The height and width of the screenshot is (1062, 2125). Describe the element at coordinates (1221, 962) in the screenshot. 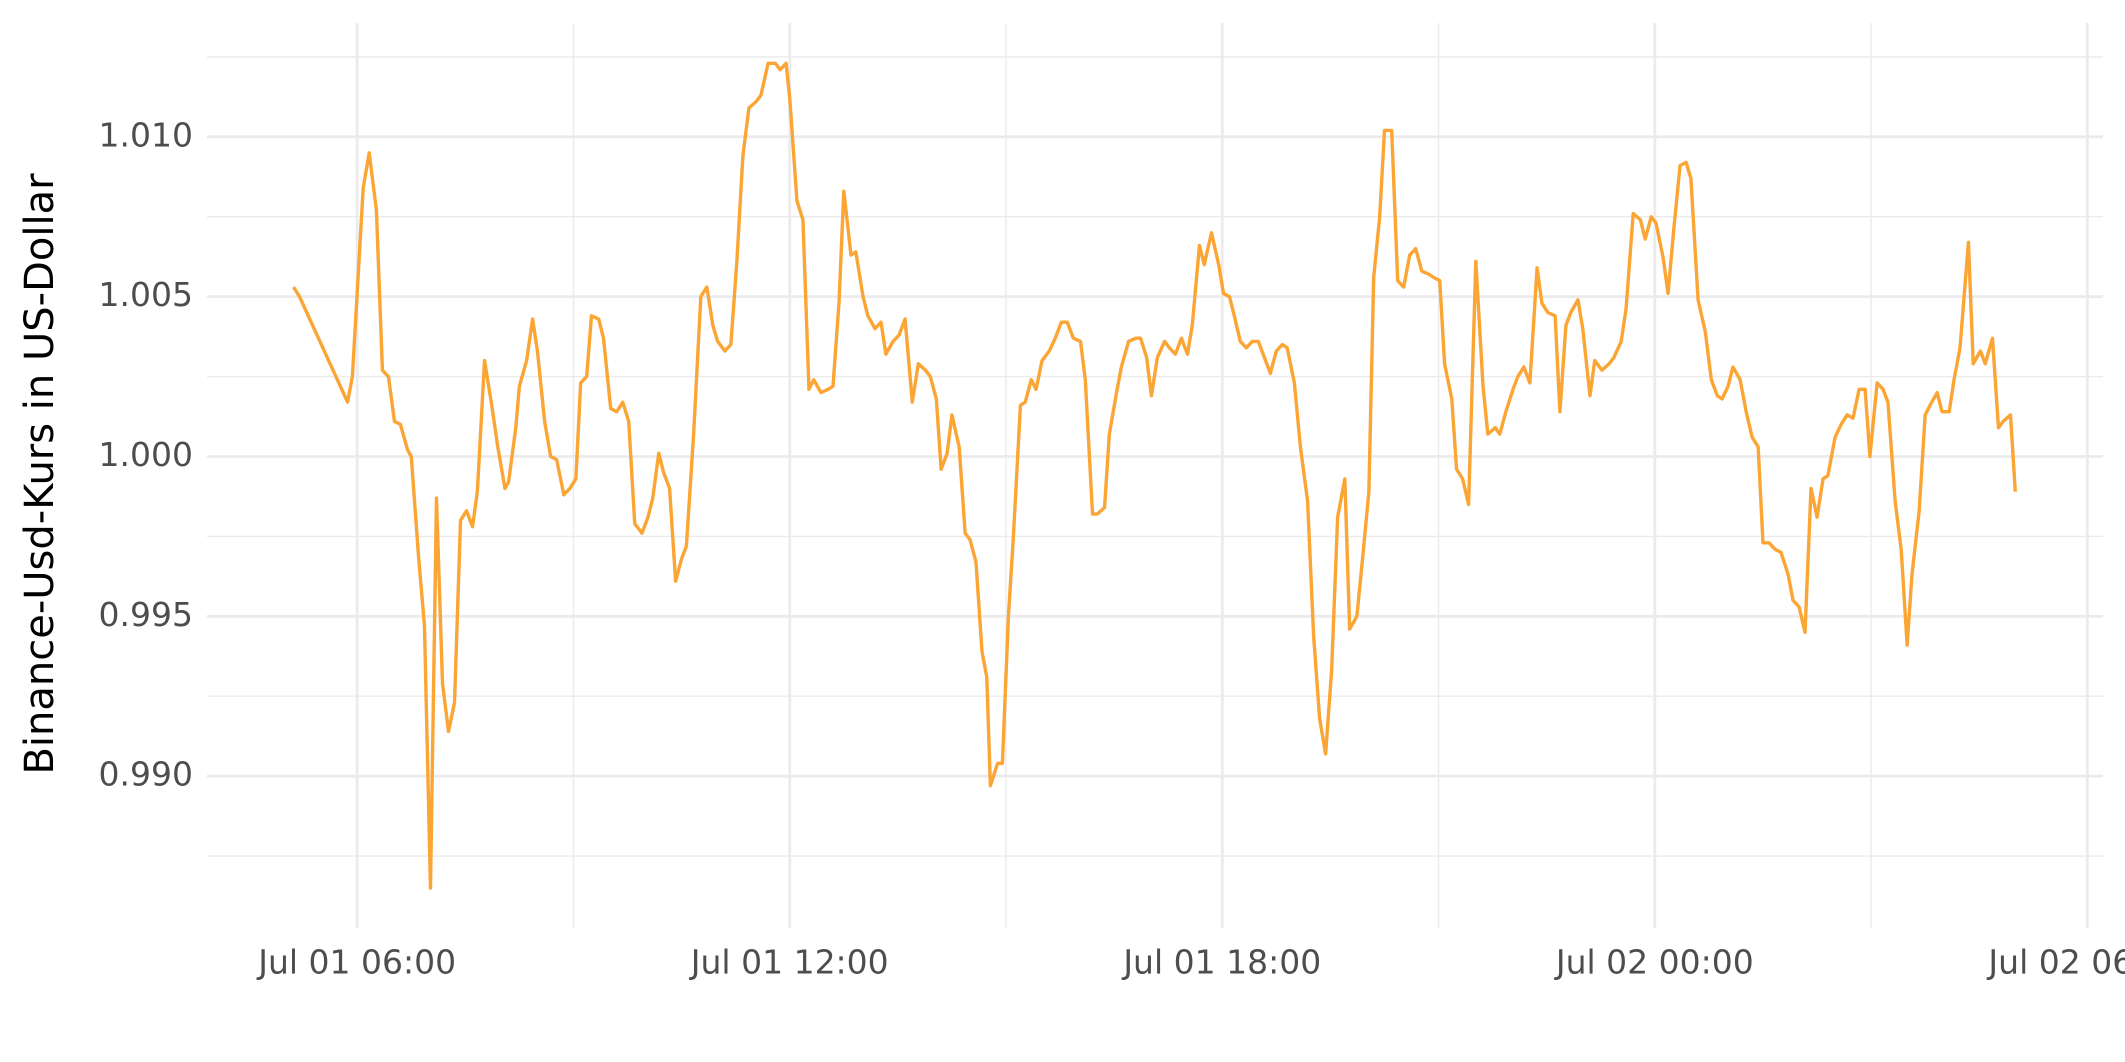

I see `x-tick-label: Jul 01 18:00` at that location.